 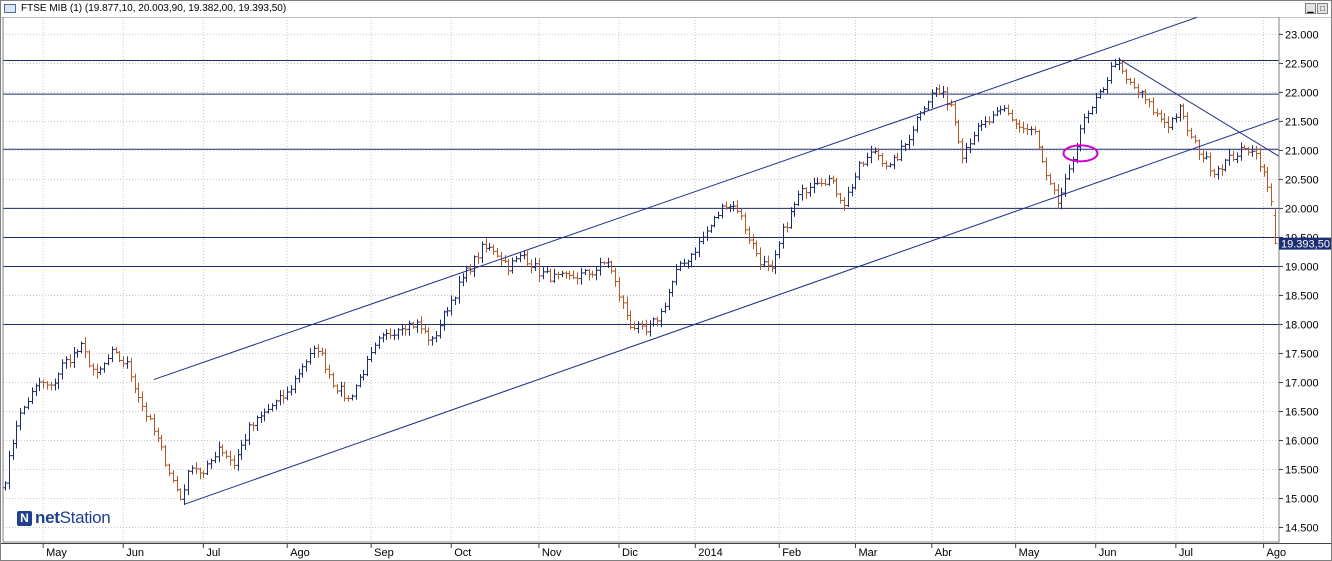 I want to click on x-tick-label: May, so click(x=56, y=553).